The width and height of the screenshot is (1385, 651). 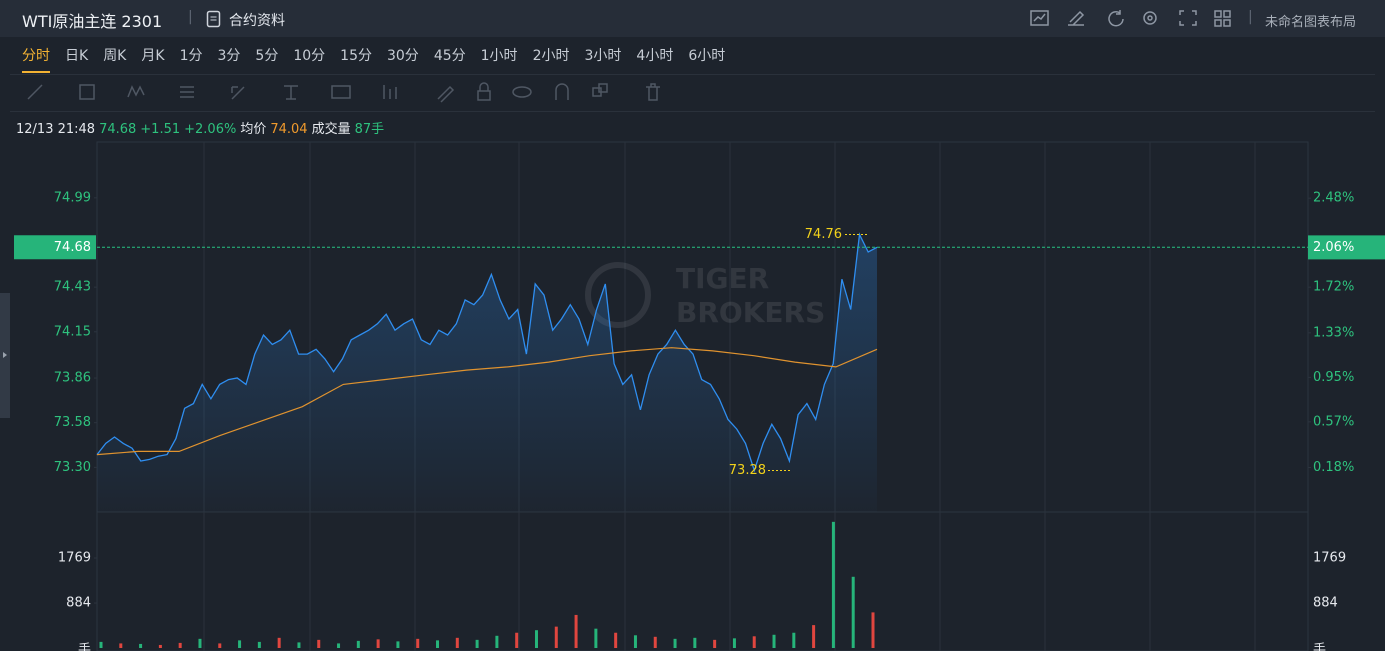 What do you see at coordinates (449, 56) in the screenshot?
I see `period-tab: 45分` at bounding box center [449, 56].